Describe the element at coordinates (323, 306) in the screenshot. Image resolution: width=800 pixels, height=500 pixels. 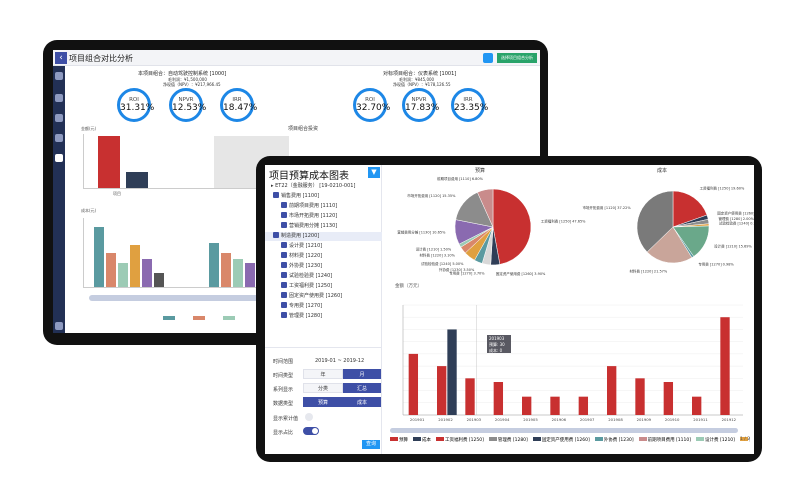
I see `tree-node: 专用费 [1270]` at that location.